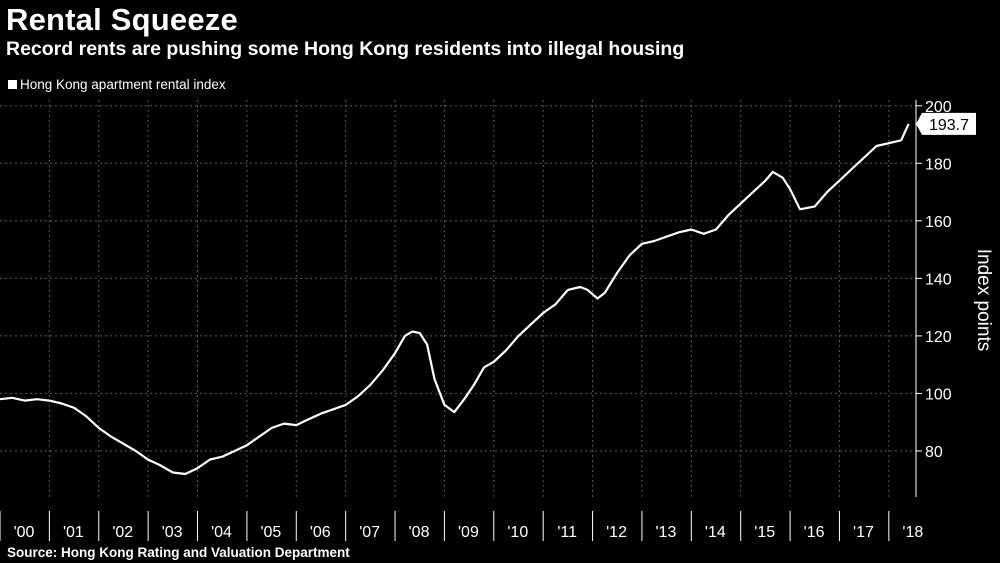 The height and width of the screenshot is (563, 1000). I want to click on x-tick-label: '06, so click(320, 532).